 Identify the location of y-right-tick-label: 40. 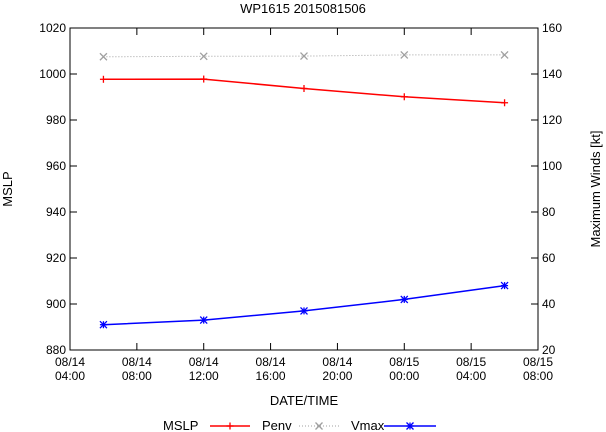
(549, 304).